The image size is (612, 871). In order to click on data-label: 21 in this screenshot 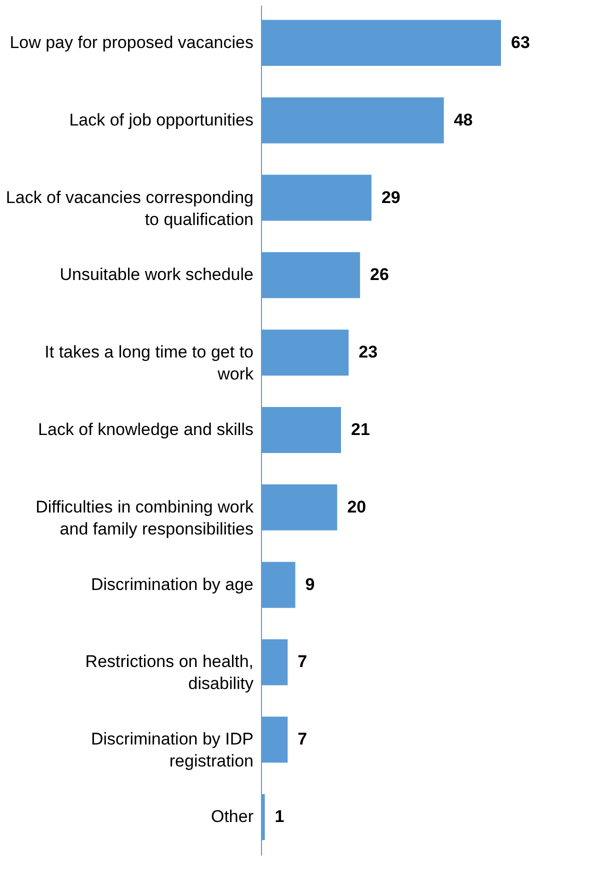, I will do `click(360, 429)`.